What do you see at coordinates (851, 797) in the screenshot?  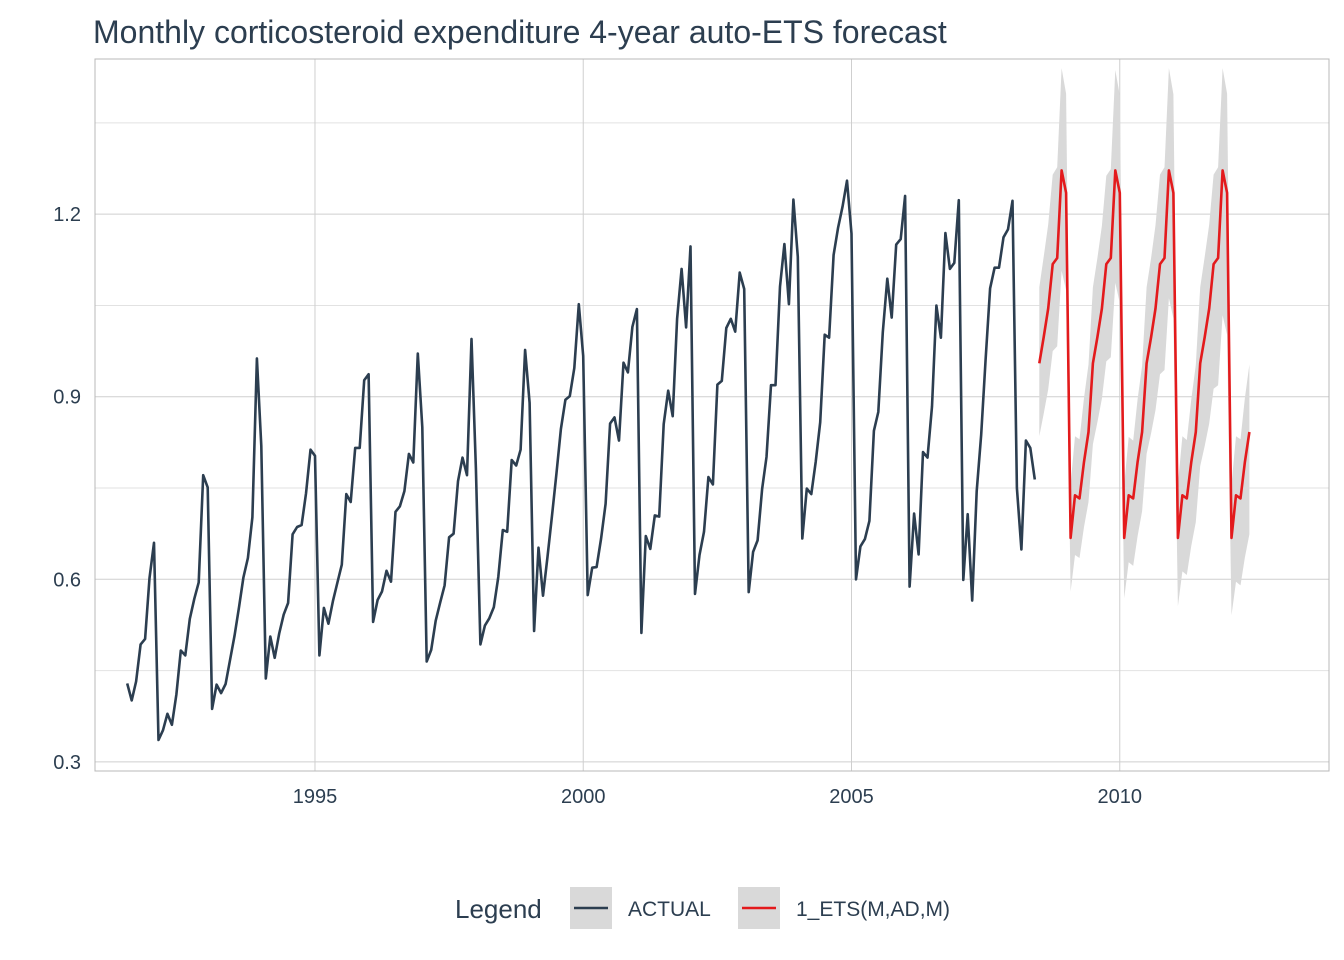 I see `x-tick-label: 2005` at bounding box center [851, 797].